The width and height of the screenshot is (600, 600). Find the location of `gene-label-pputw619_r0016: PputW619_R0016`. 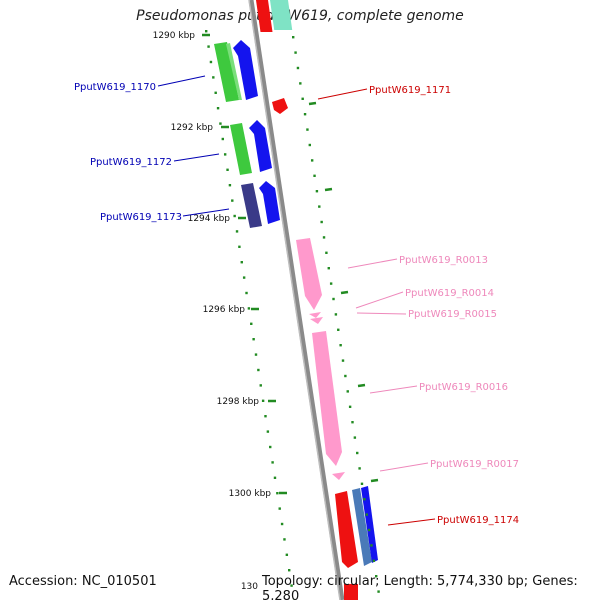

gene-label-pputw619_r0016: PputW619_R0016 is located at coordinates (463, 387).